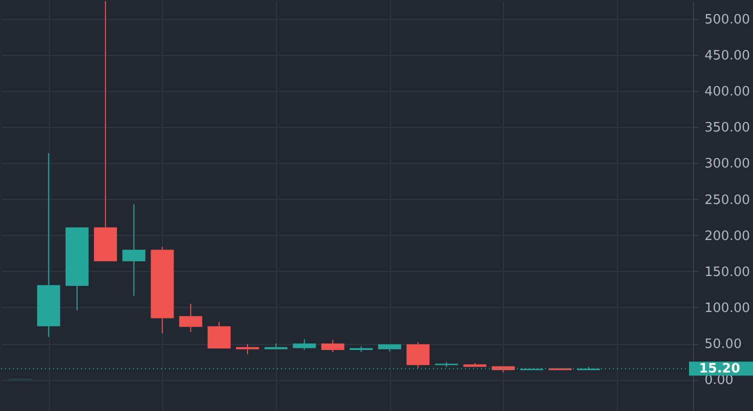 The image size is (753, 411). Describe the element at coordinates (727, 200) in the screenshot. I see `y-tick-label: 250.00` at that location.